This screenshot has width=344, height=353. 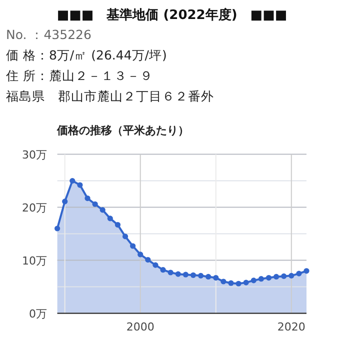 I want to click on y-tick-label: 10万, so click(x=34, y=261).